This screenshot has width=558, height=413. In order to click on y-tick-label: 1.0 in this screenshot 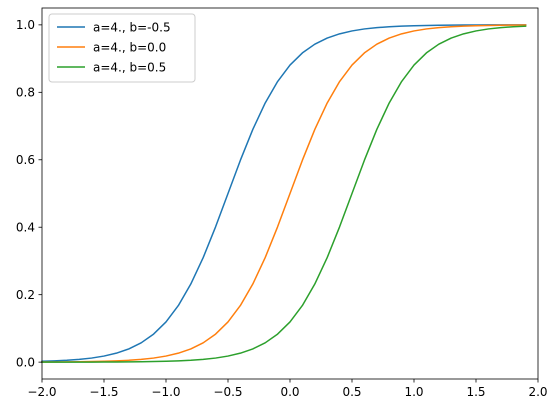, I will do `click(25, 25)`.